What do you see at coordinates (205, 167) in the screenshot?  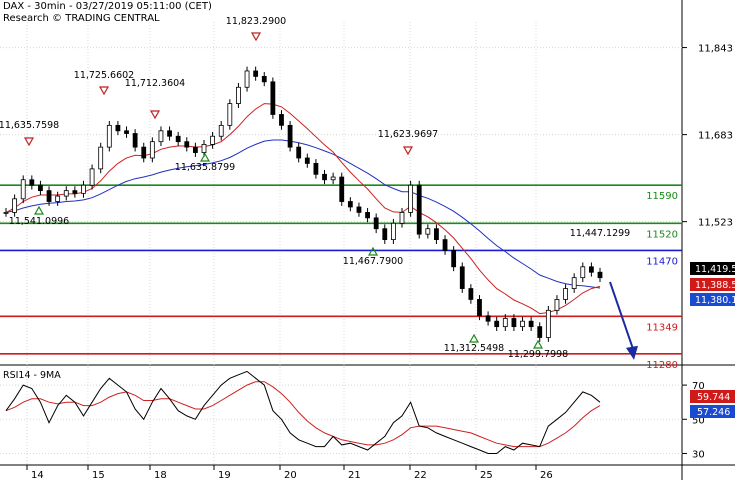 I see `price-annotation: 11,635.8799` at bounding box center [205, 167].